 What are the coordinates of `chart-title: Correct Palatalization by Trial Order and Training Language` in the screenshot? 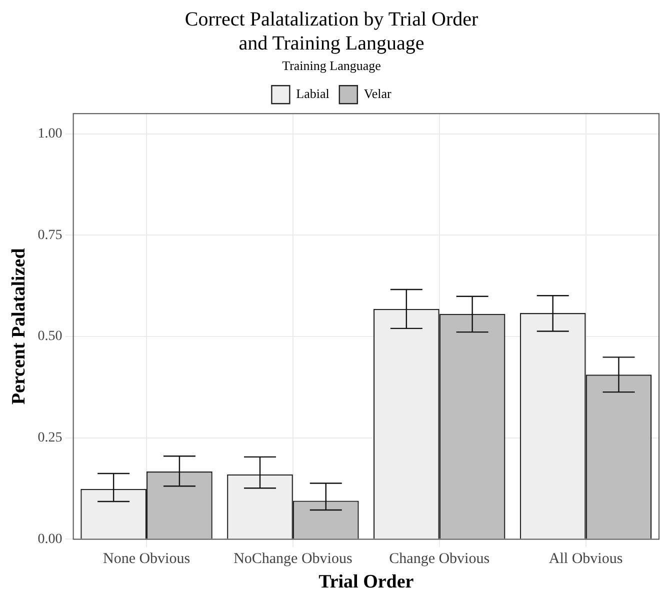 It's located at (331, 31).